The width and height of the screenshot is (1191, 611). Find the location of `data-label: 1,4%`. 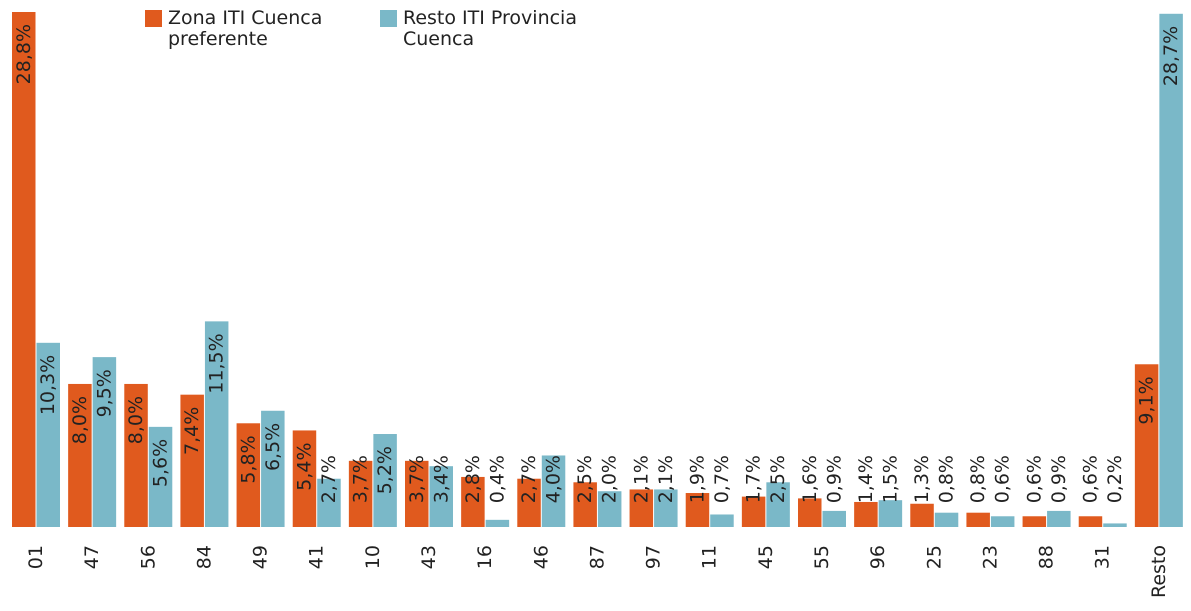

data-label: 1,4% is located at coordinates (866, 479).